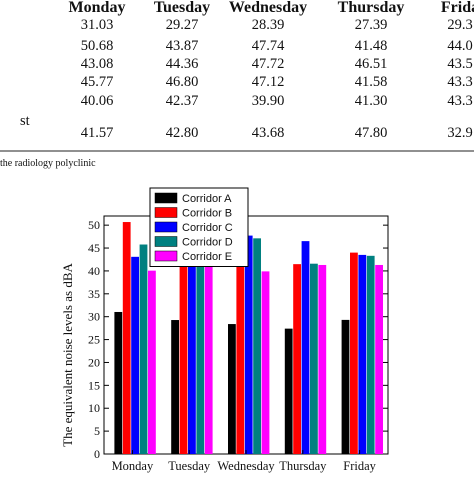 The width and height of the screenshot is (474, 479). What do you see at coordinates (94, 362) in the screenshot?
I see `y-tick-label: 20` at bounding box center [94, 362].